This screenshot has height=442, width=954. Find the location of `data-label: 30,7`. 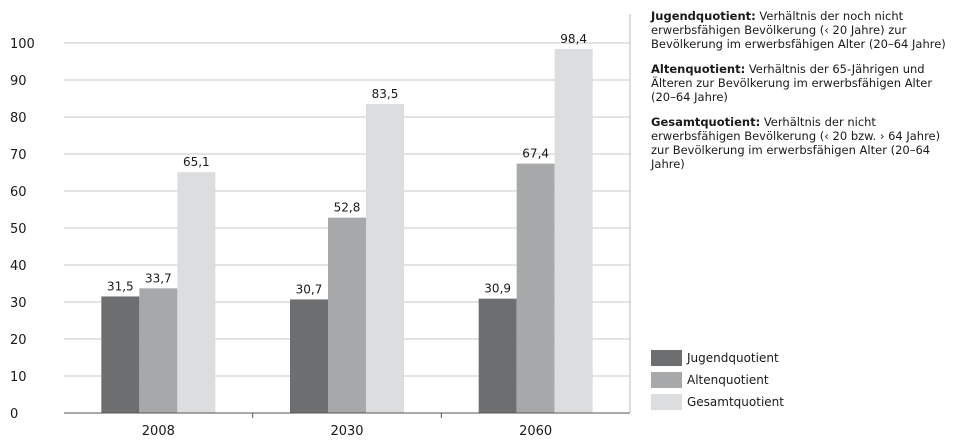

data-label: 30,7 is located at coordinates (309, 289).